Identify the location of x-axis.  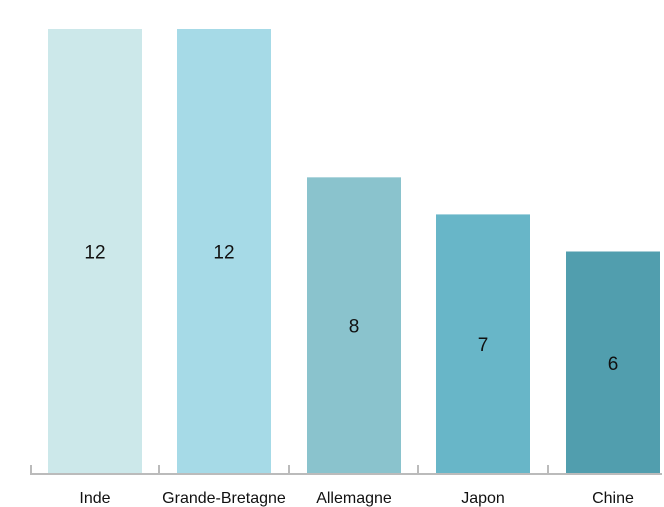
(346, 470).